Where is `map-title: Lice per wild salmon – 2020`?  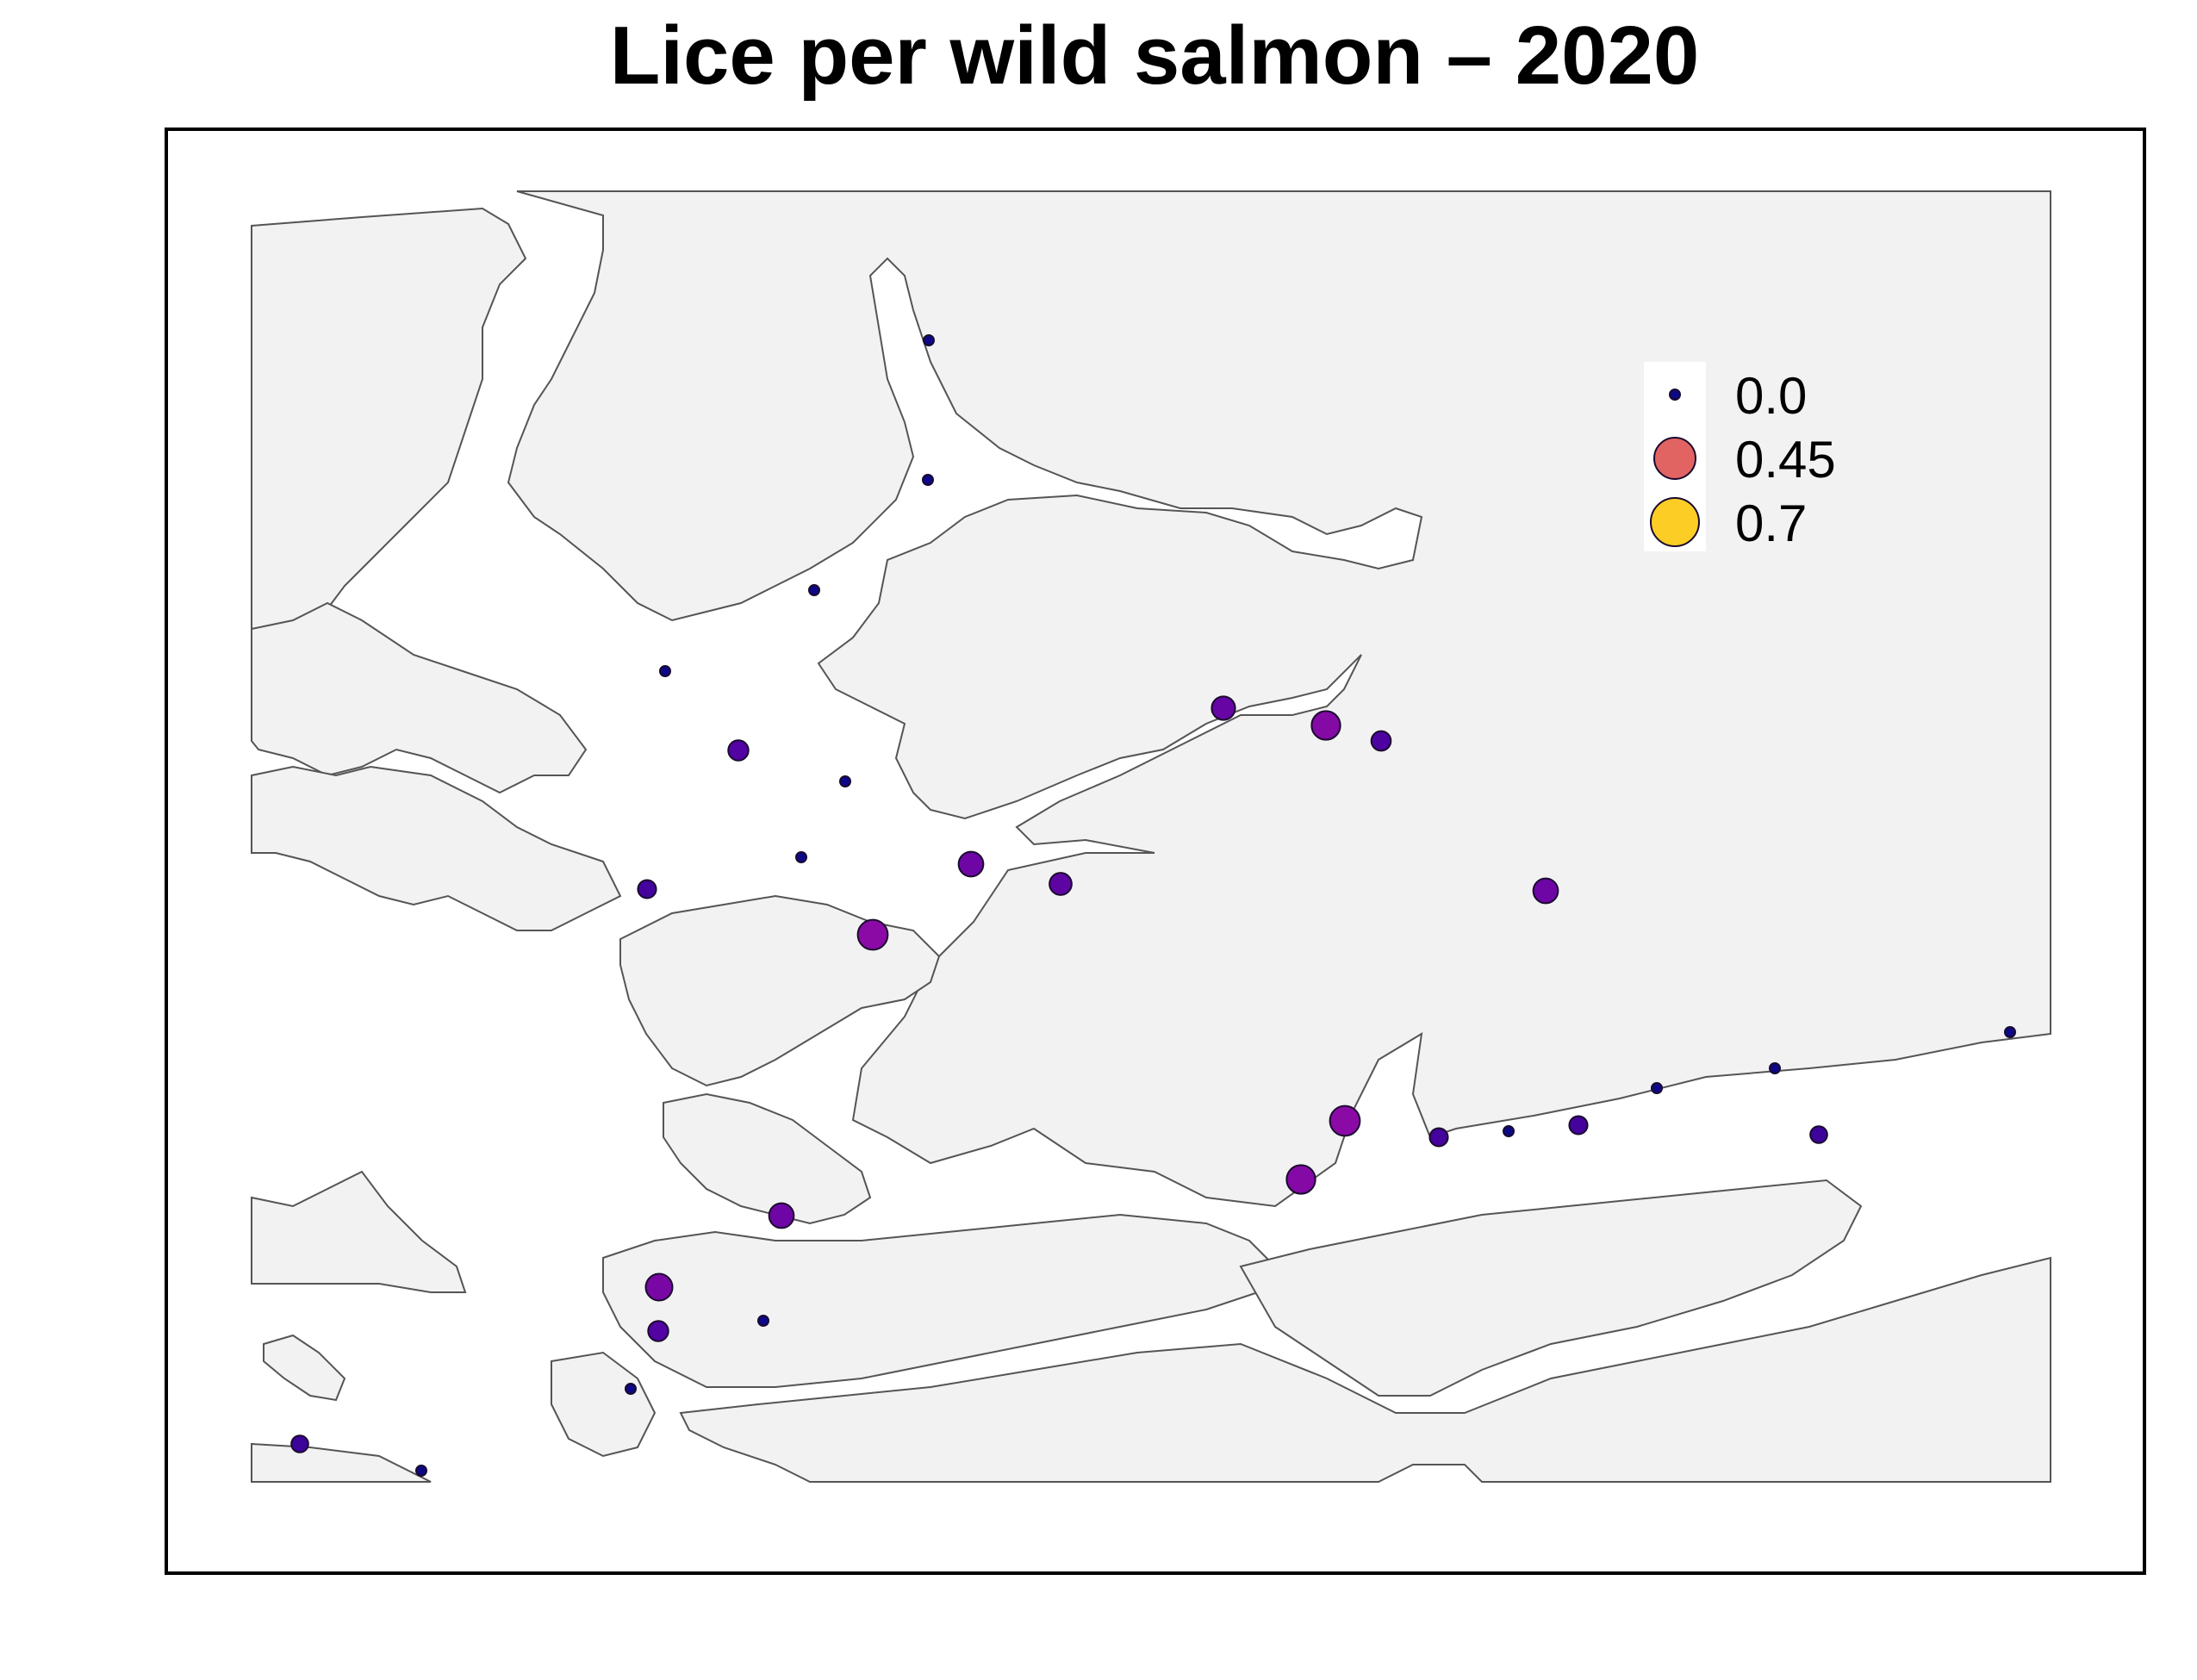 map-title: Lice per wild salmon – 2020 is located at coordinates (1154, 56).